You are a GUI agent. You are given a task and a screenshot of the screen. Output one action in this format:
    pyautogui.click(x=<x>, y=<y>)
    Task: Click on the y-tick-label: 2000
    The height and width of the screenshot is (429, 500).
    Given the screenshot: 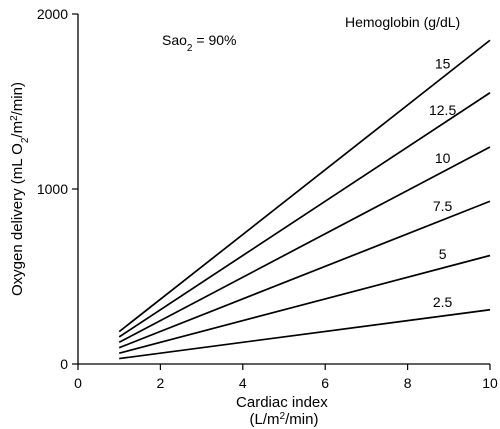 What is the action you would take?
    pyautogui.click(x=52, y=14)
    